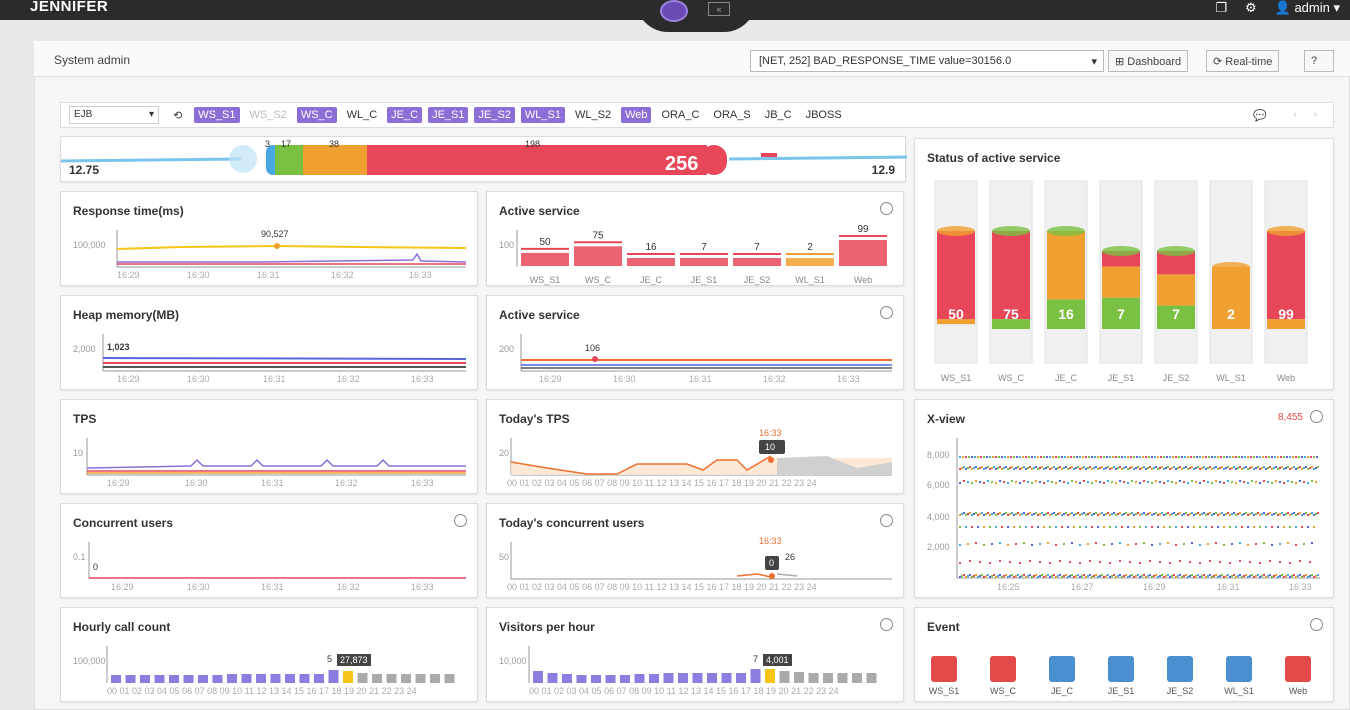  I want to click on user-menu: 👤 admin ▾, so click(1307, 7).